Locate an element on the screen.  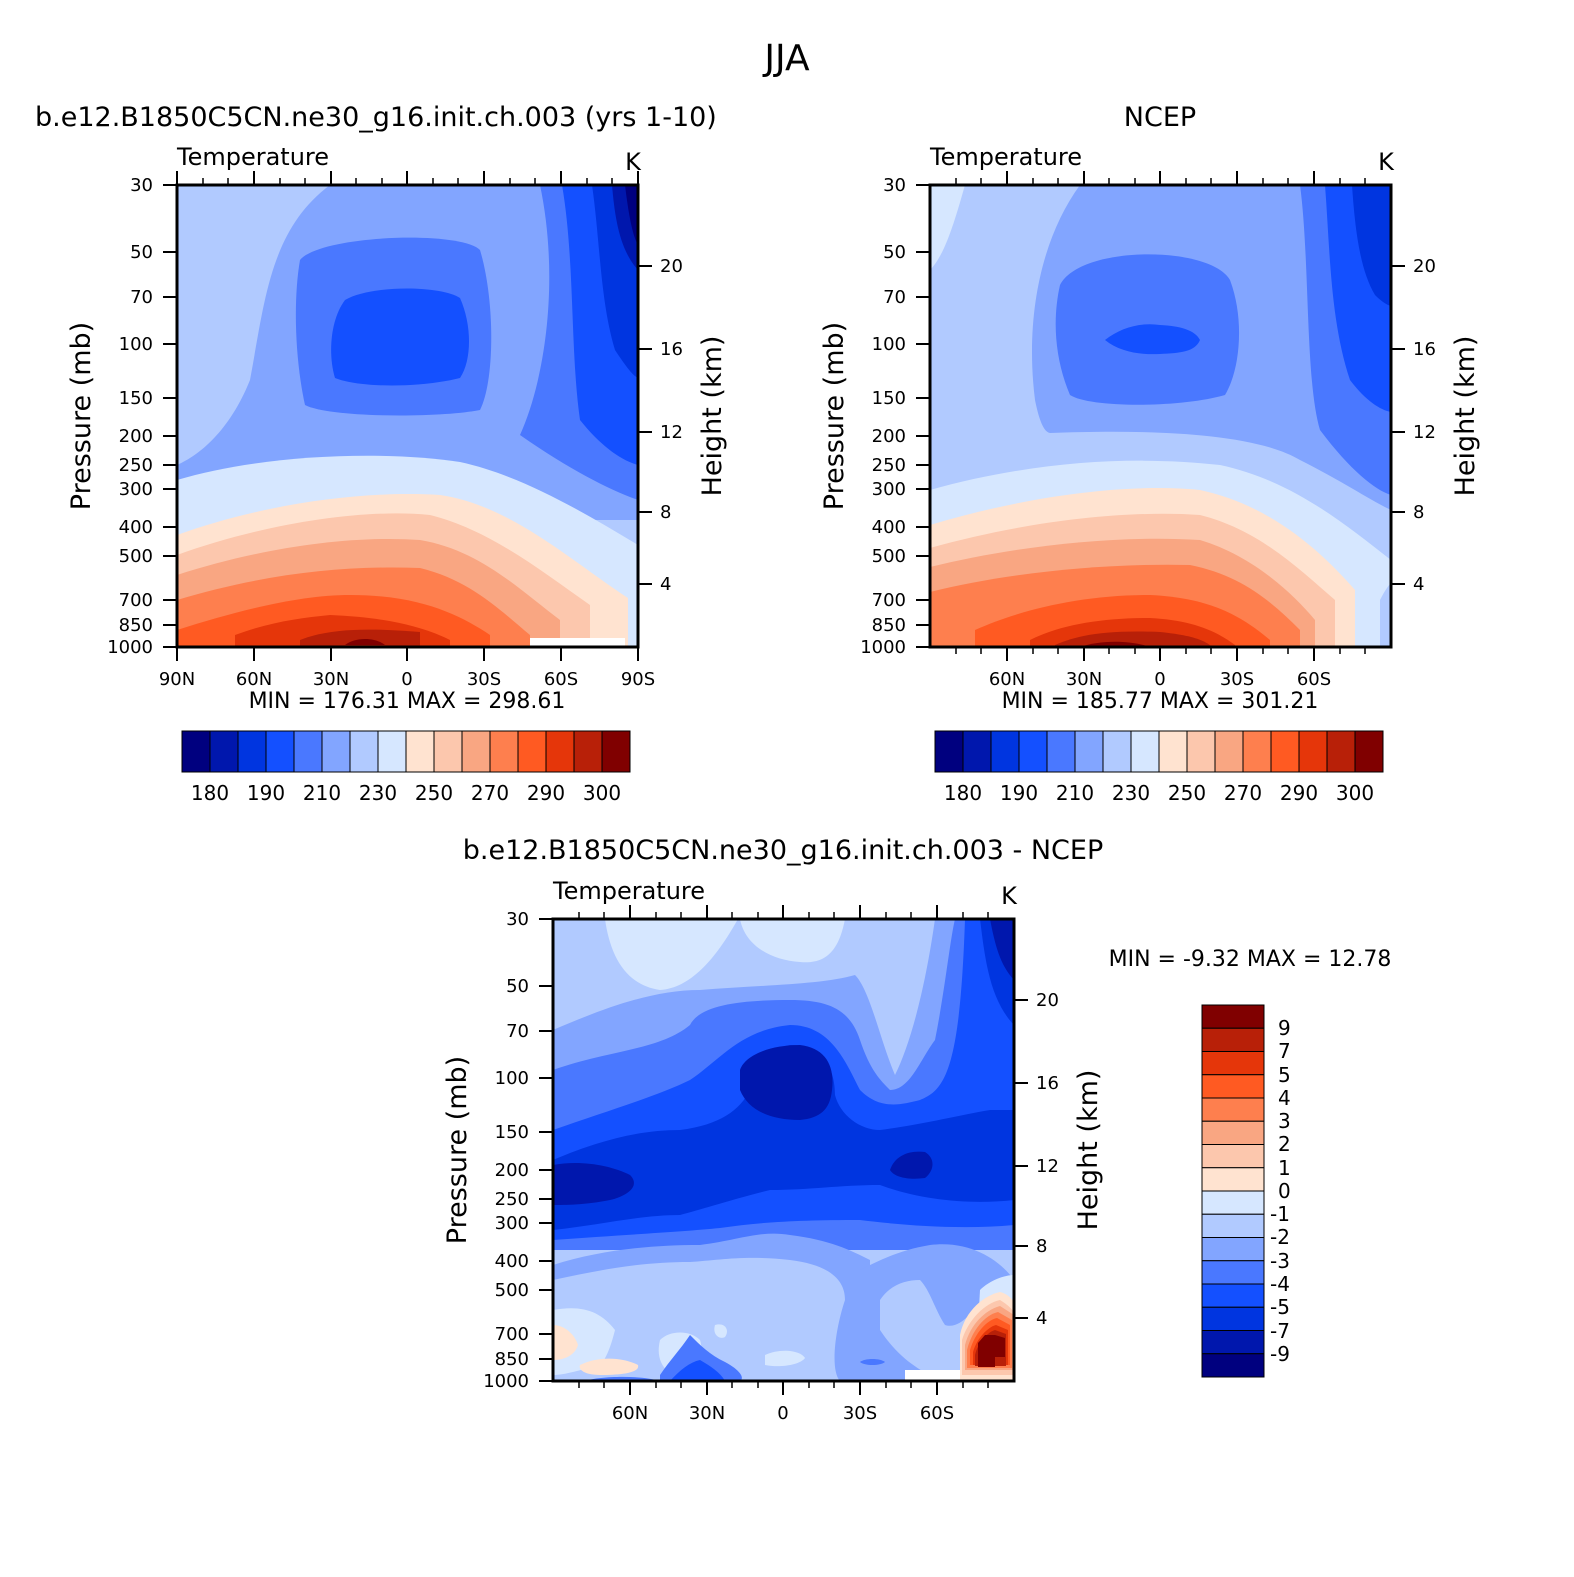
colorbar-label: 290 is located at coordinates (546, 793).